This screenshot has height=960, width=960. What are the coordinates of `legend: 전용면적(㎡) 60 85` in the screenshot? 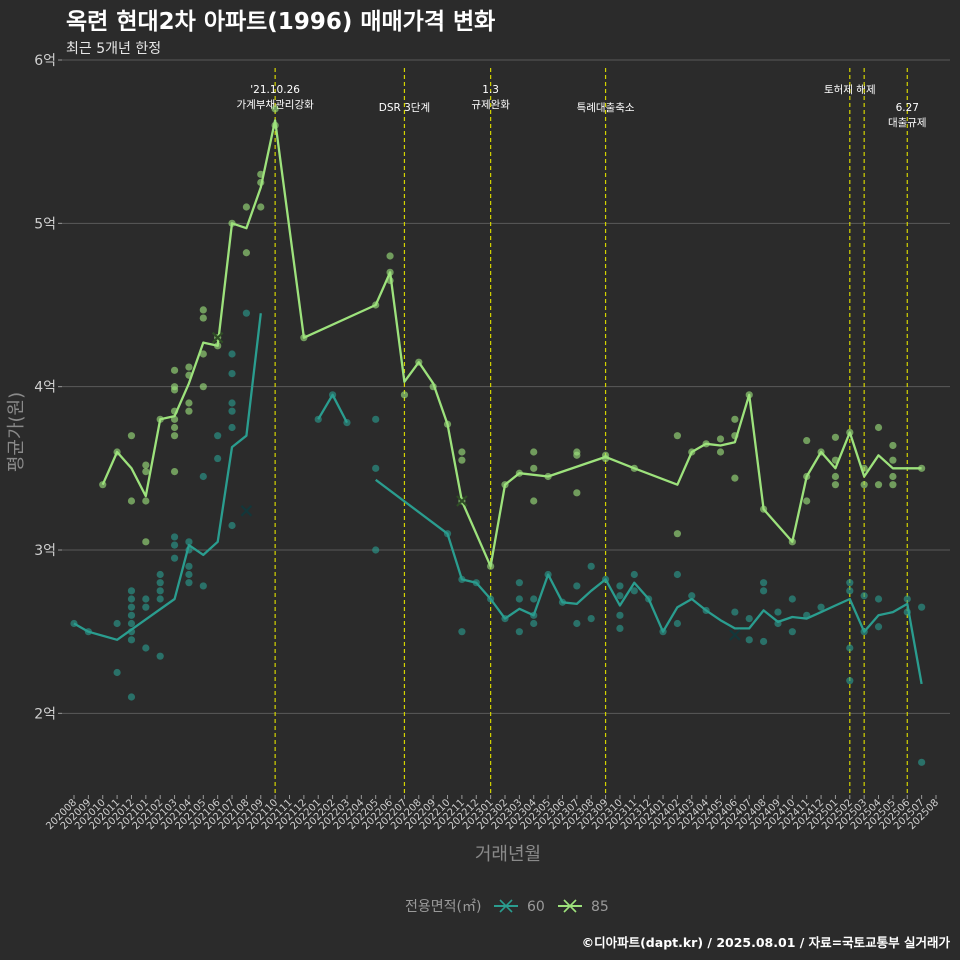 It's located at (507, 907).